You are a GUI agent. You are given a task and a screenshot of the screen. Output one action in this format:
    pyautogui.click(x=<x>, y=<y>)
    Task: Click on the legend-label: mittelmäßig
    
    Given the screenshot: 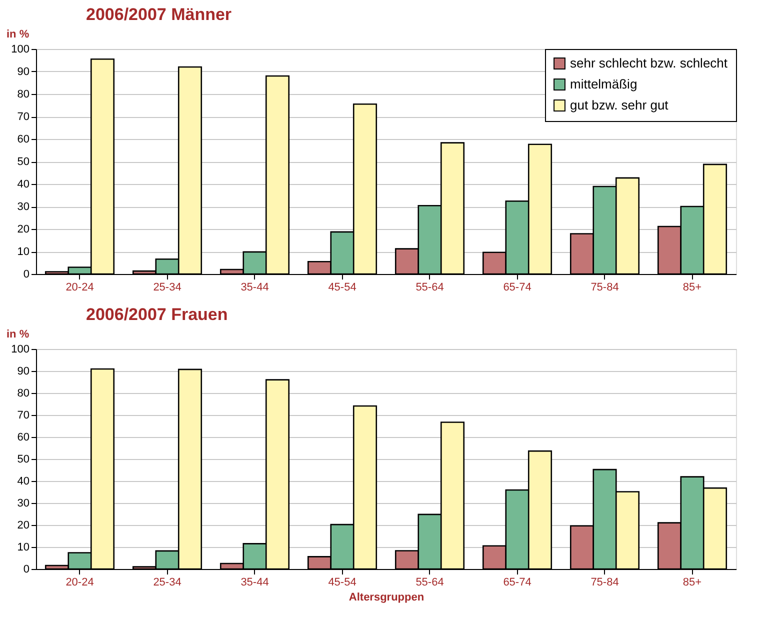 What is the action you would take?
    pyautogui.click(x=604, y=84)
    